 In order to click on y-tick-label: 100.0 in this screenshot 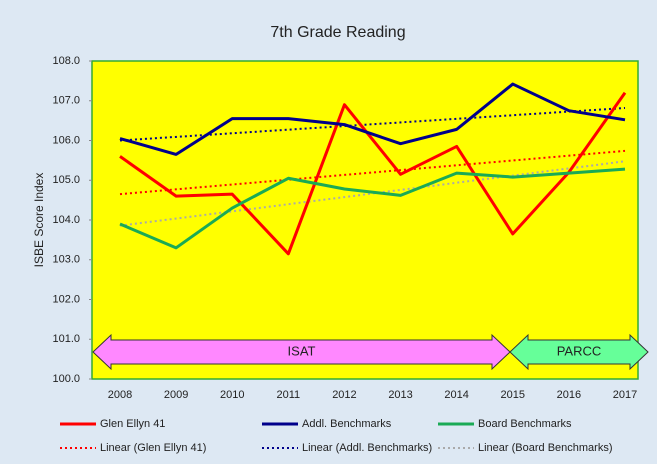, I will do `click(66, 379)`.